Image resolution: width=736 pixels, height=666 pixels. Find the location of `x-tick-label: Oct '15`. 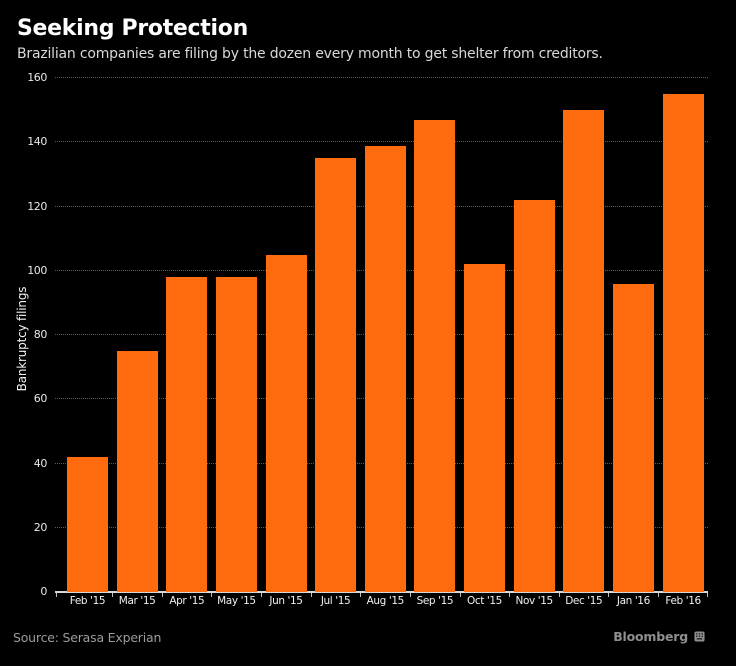

x-tick-label: Oct '15 is located at coordinates (484, 601).